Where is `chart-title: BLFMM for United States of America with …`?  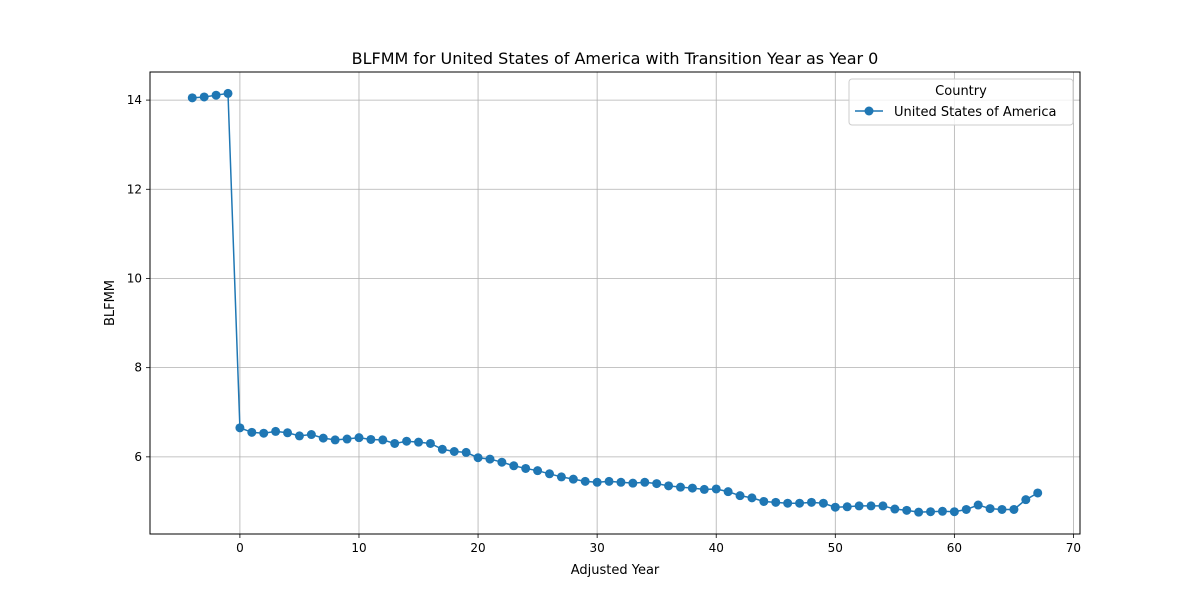
chart-title: BLFMM for United States of America with … is located at coordinates (615, 58).